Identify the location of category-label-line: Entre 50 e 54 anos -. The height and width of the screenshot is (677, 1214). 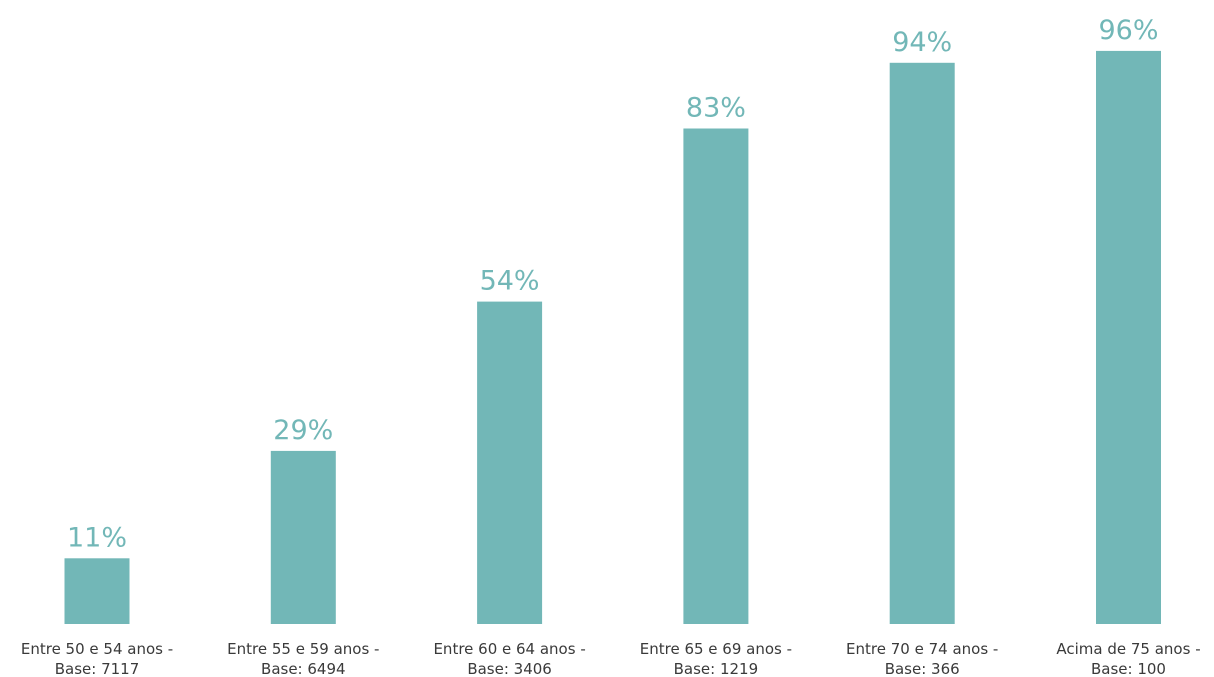
(97, 649).